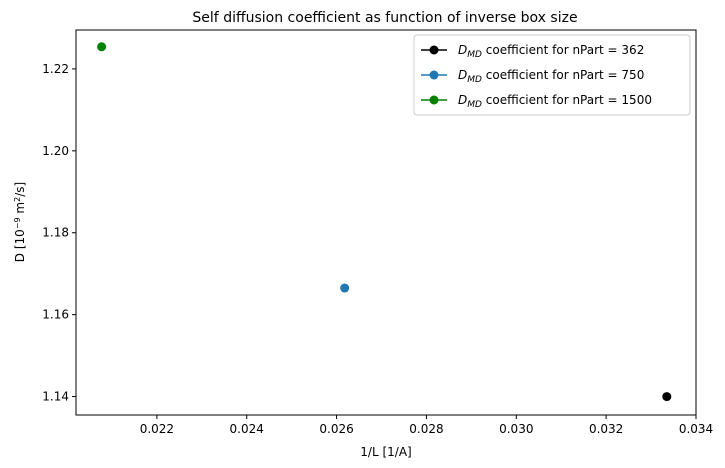 The width and height of the screenshot is (725, 468). Describe the element at coordinates (20, 189) in the screenshot. I see `y-axis-label-suffix: /s]` at that location.